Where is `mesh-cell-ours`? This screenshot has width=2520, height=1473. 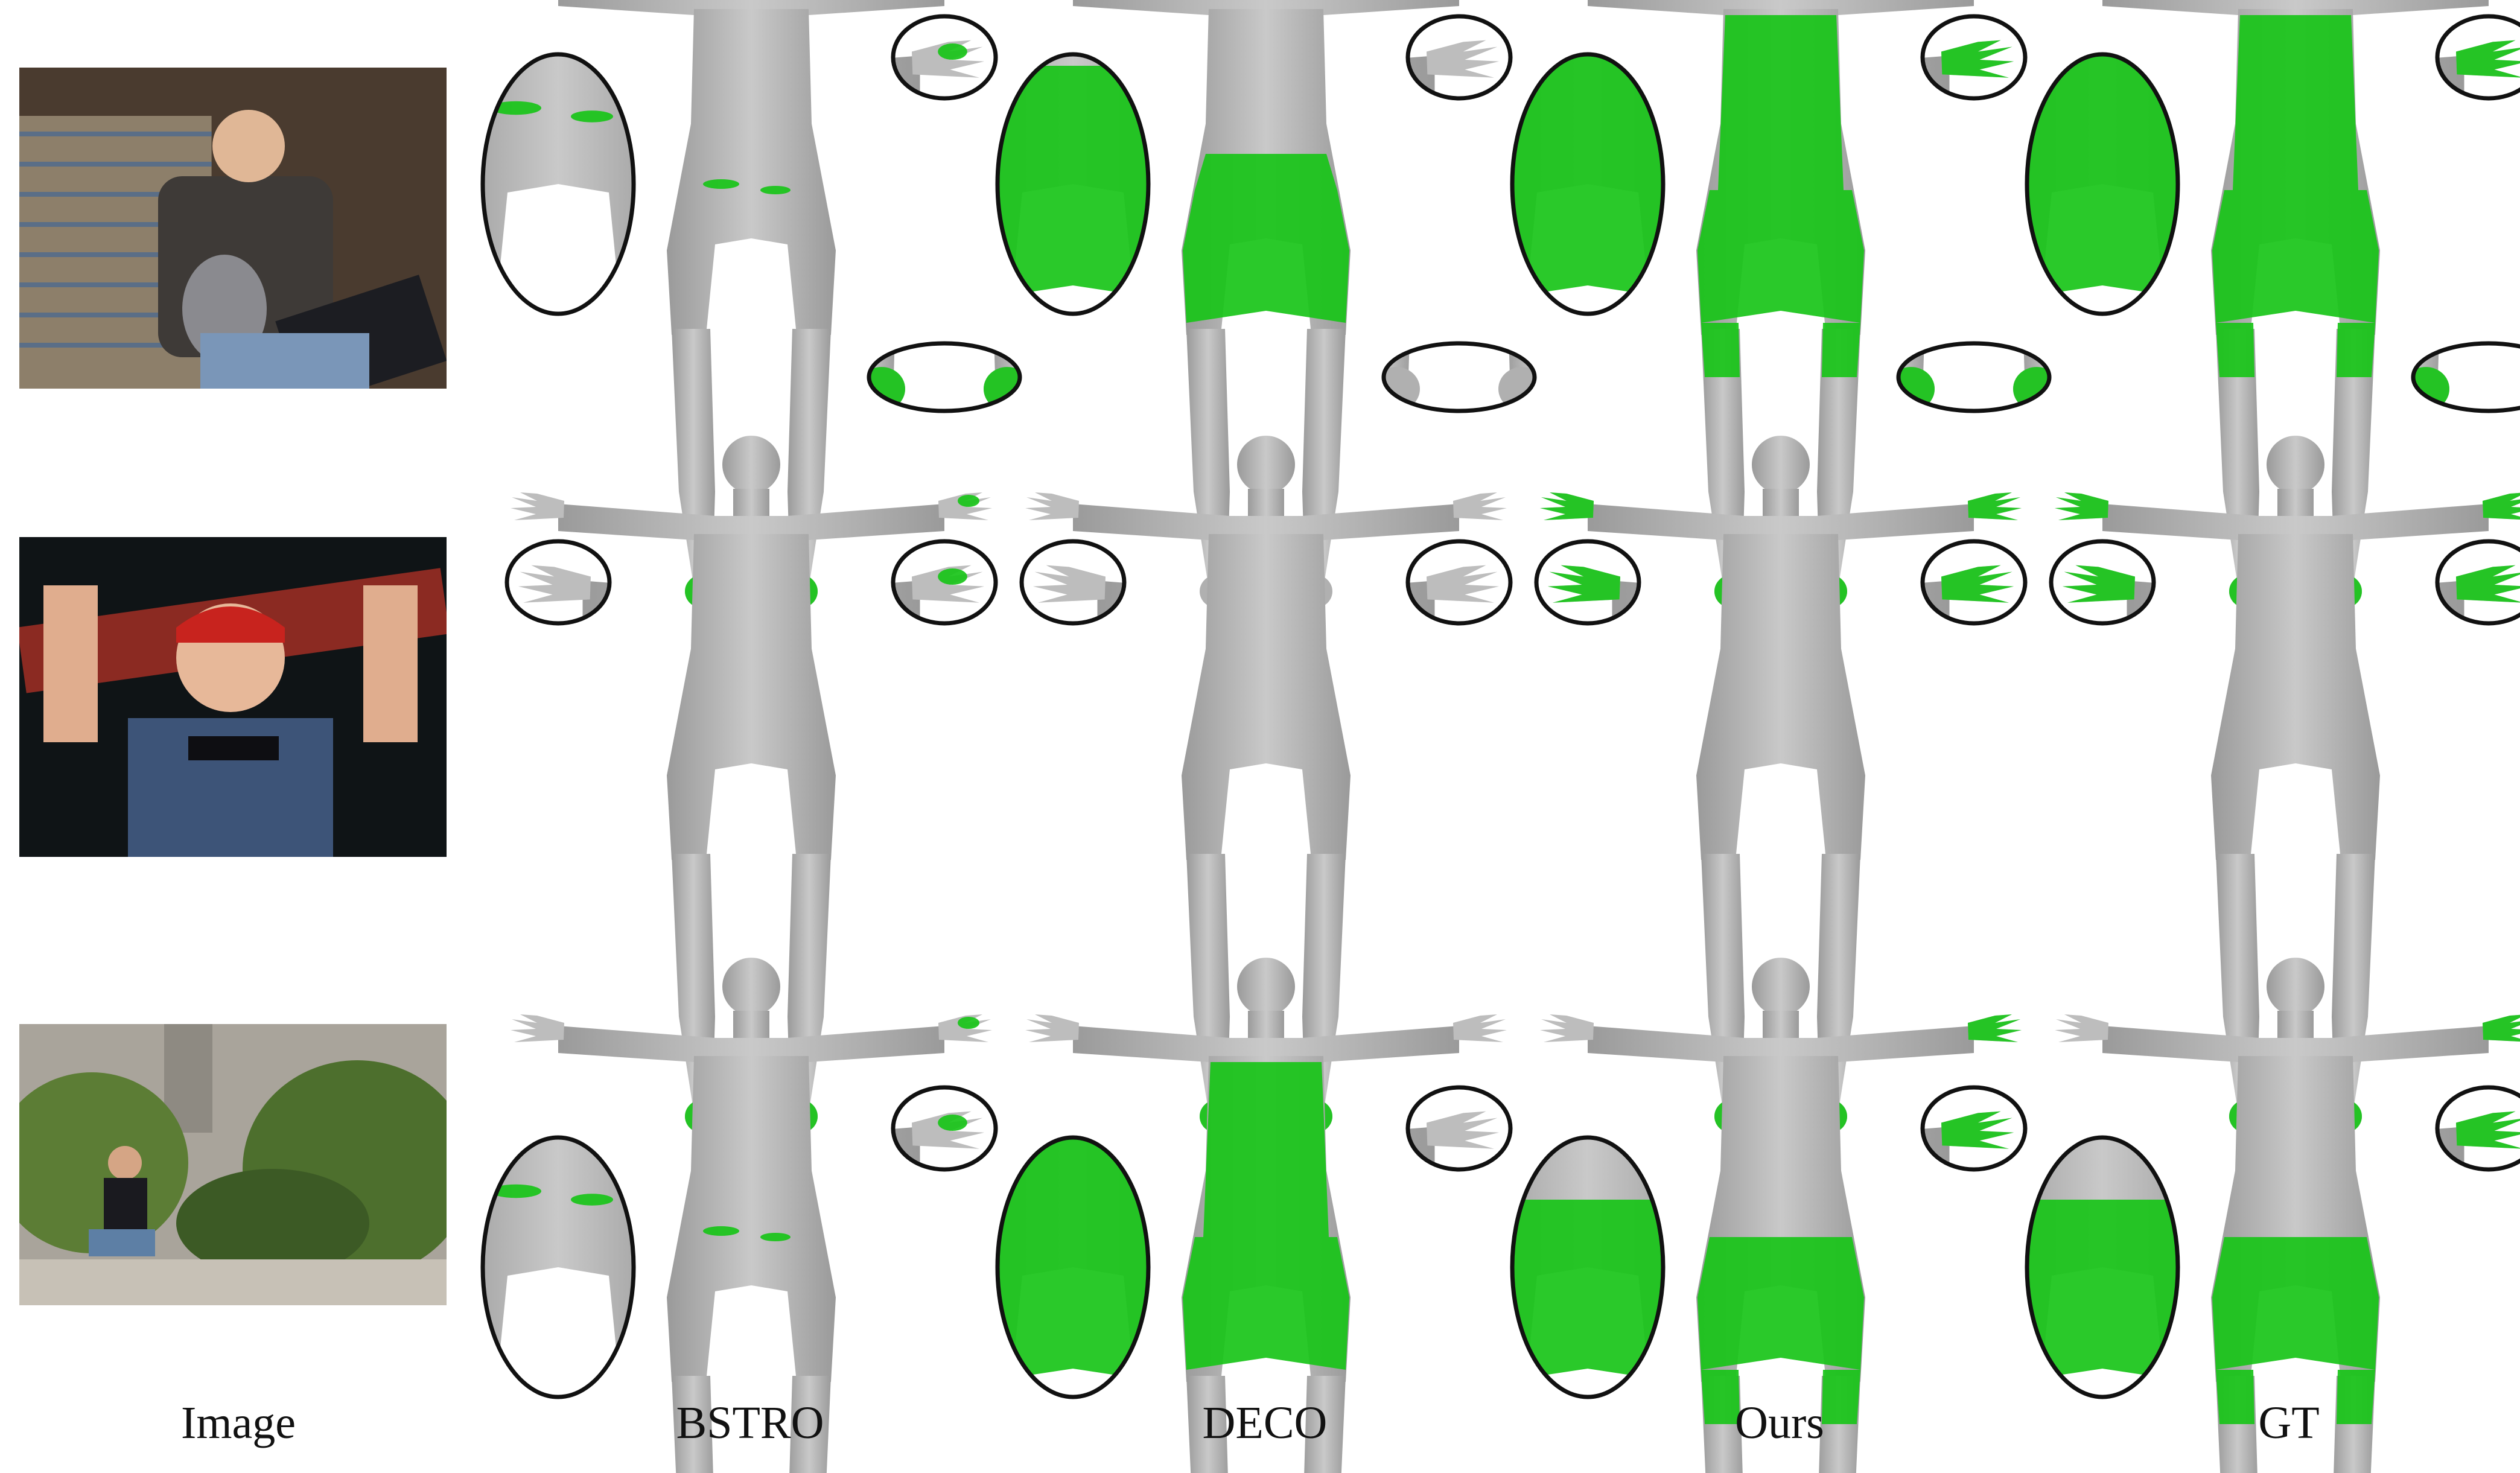
mesh-cell-ours is located at coordinates (1769, 1180).